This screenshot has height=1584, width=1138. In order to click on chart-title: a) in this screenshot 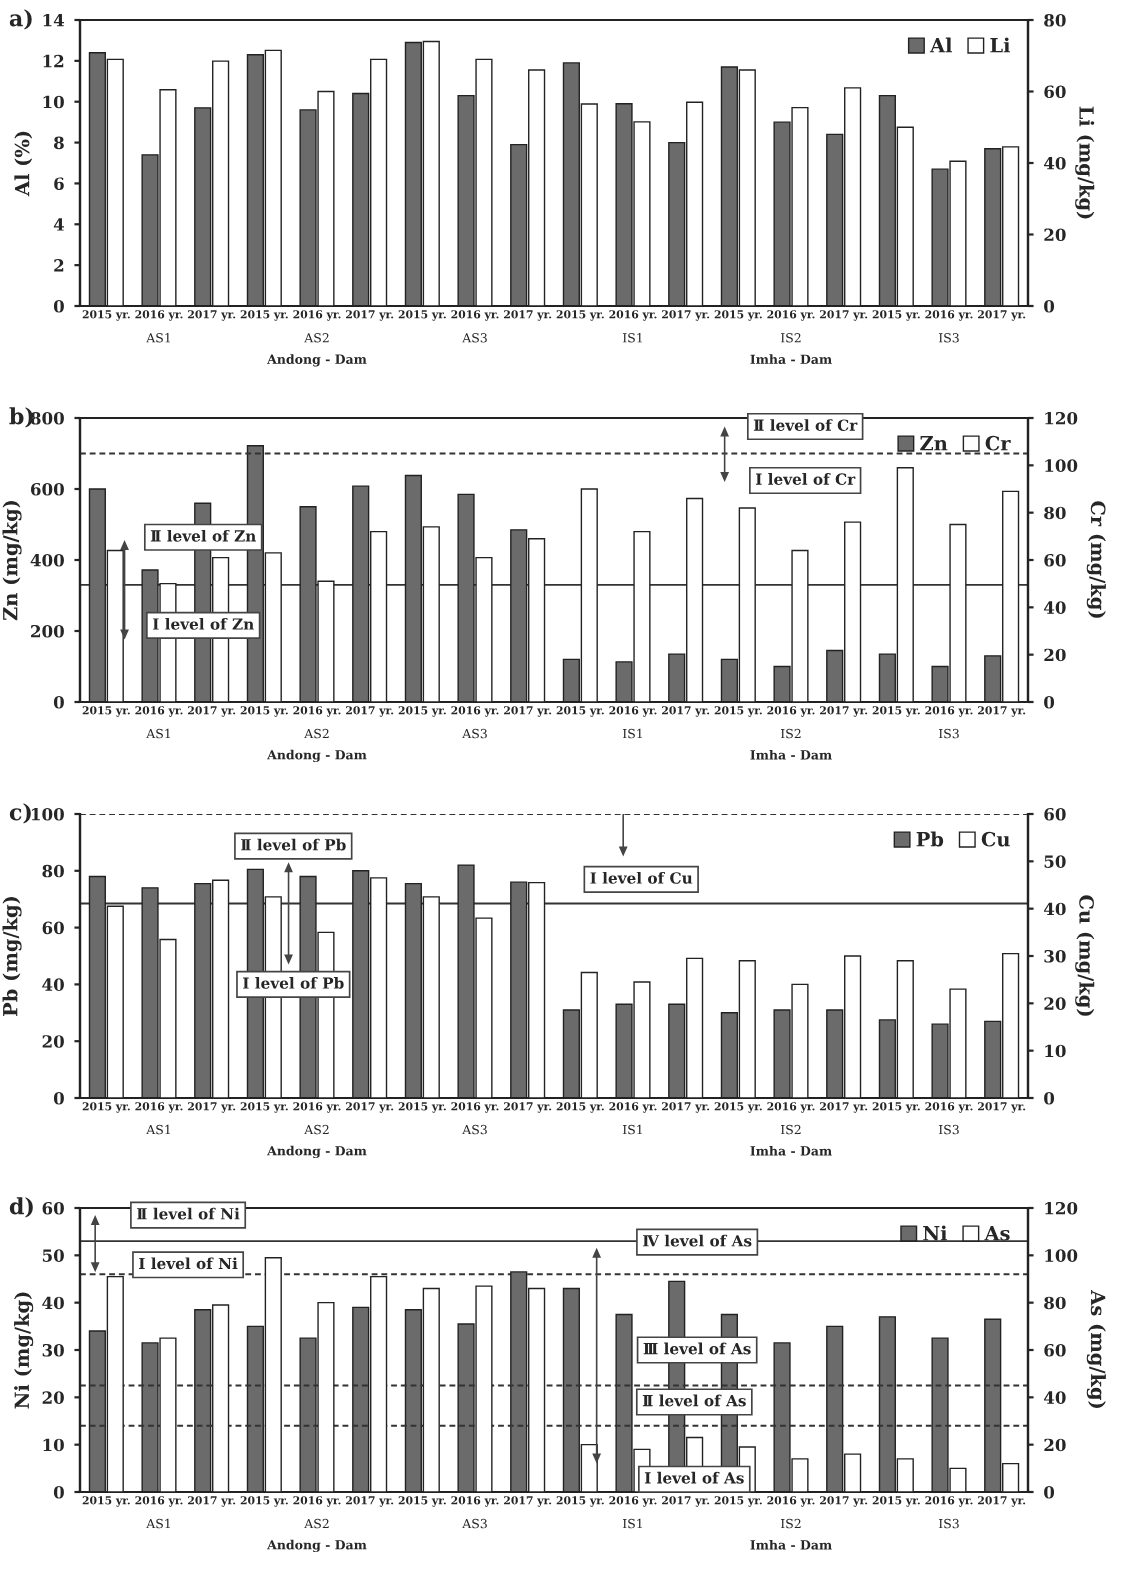, I will do `click(20, 19)`.